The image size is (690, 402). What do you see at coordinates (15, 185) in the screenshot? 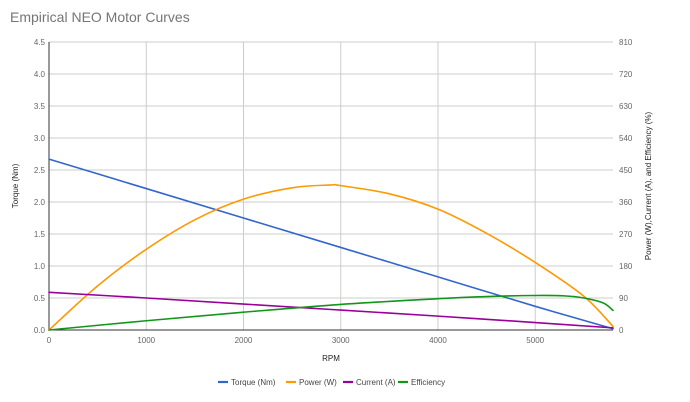
I see `y-left-axis-label: Torque (Nm)` at bounding box center [15, 185].